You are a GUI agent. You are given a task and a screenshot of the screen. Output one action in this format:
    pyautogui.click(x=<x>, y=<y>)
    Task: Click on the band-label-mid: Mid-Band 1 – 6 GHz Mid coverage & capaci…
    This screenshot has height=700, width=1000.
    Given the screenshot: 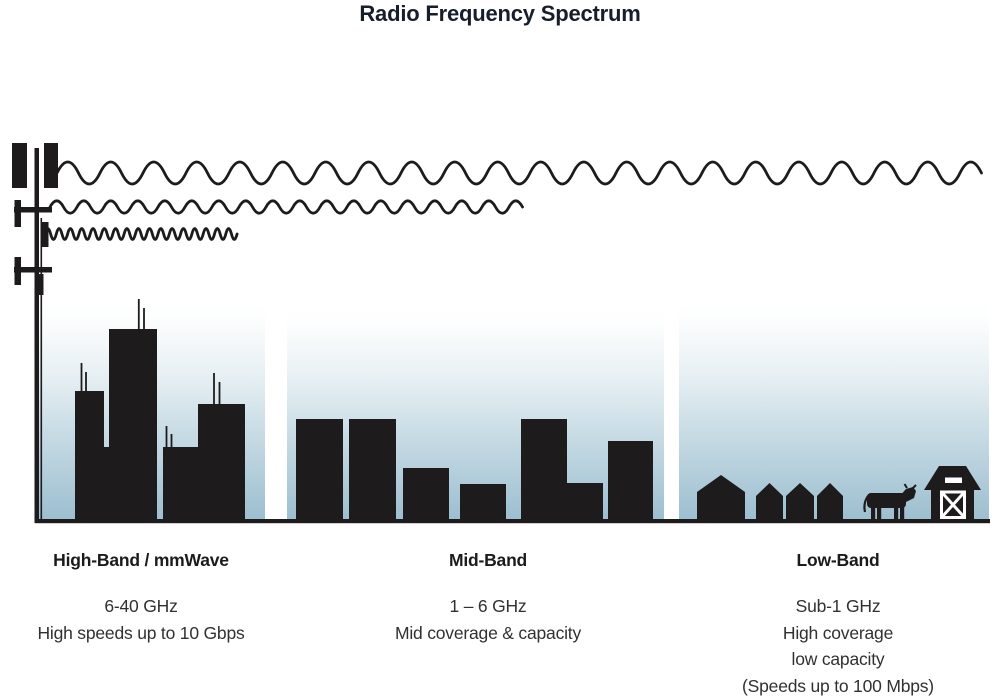 What is the action you would take?
    pyautogui.click(x=488, y=597)
    